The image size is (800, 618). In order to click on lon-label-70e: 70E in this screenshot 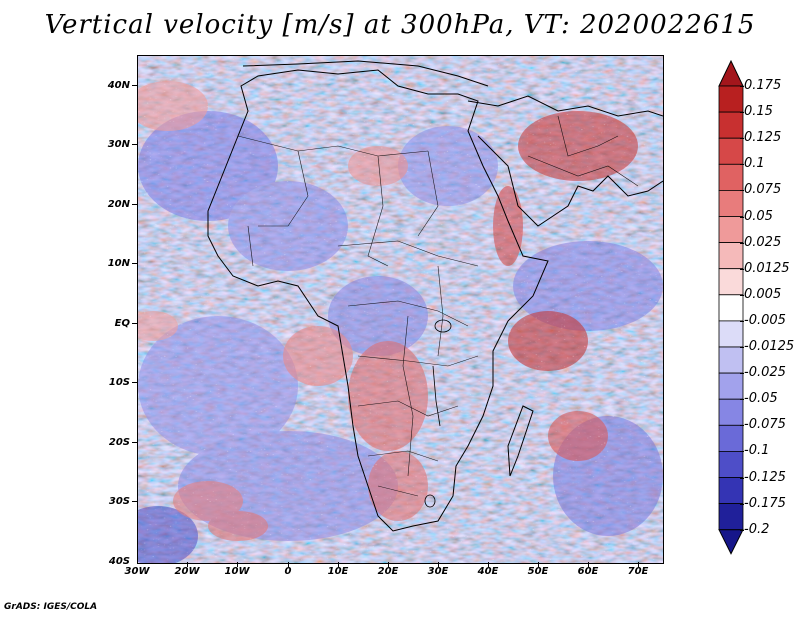, I will do `click(638, 571)`.